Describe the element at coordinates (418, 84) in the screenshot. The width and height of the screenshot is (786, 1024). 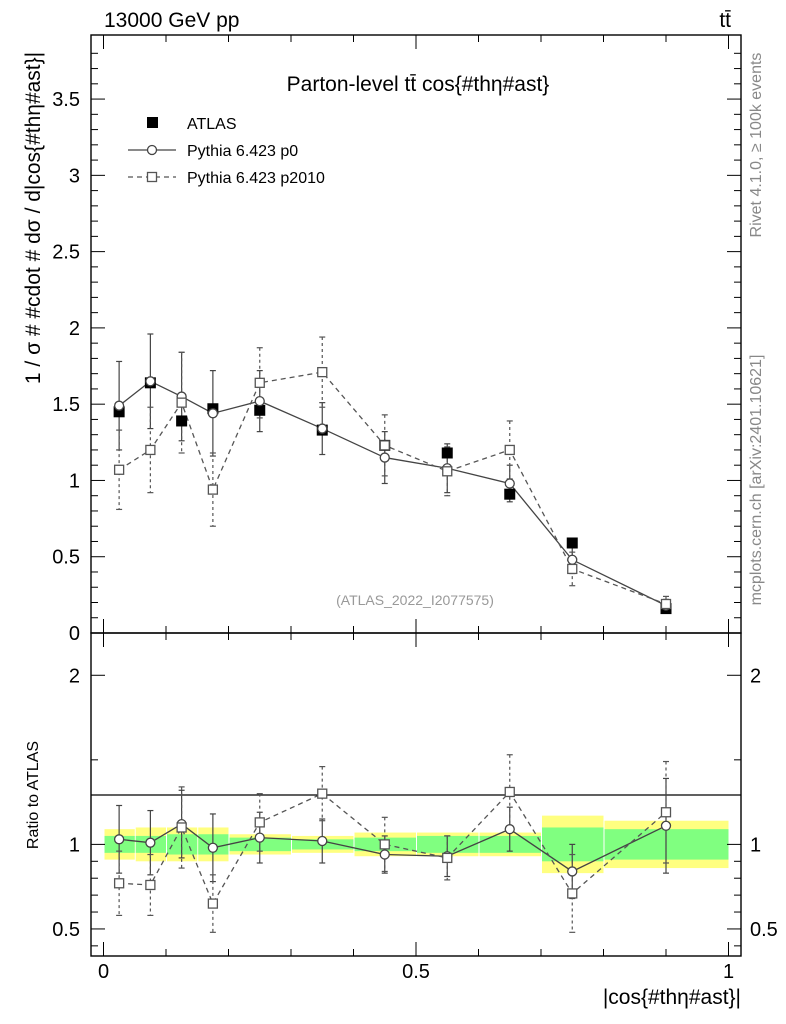
I see `chart-title: Parton-level tt̄ cos{#thη#ast}` at that location.